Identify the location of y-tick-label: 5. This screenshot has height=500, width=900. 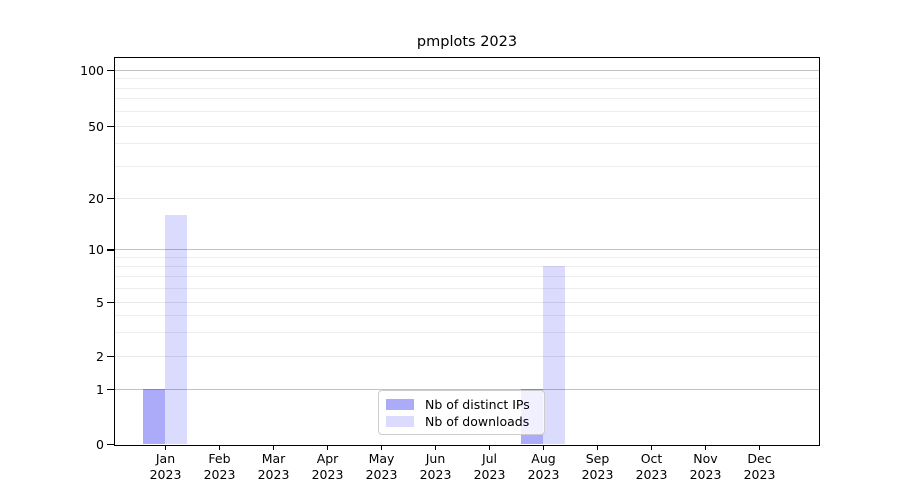
(100, 302).